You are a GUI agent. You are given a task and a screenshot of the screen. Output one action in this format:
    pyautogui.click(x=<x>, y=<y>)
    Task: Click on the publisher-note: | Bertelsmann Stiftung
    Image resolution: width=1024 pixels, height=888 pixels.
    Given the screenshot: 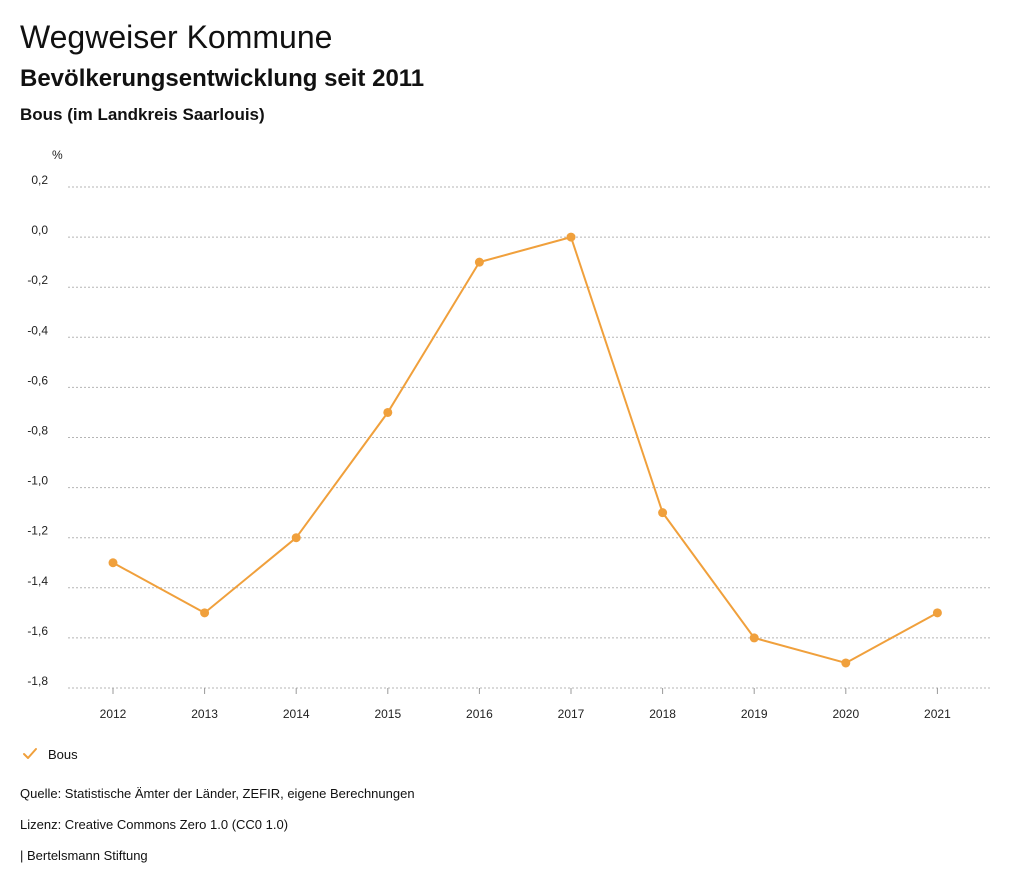 What is the action you would take?
    pyautogui.click(x=84, y=855)
    